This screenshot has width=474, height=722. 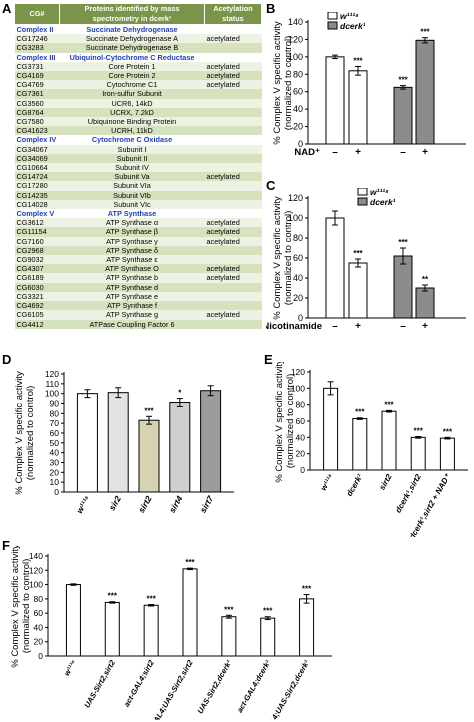 I want to click on y-tick-label: 0, so click(x=56, y=492).